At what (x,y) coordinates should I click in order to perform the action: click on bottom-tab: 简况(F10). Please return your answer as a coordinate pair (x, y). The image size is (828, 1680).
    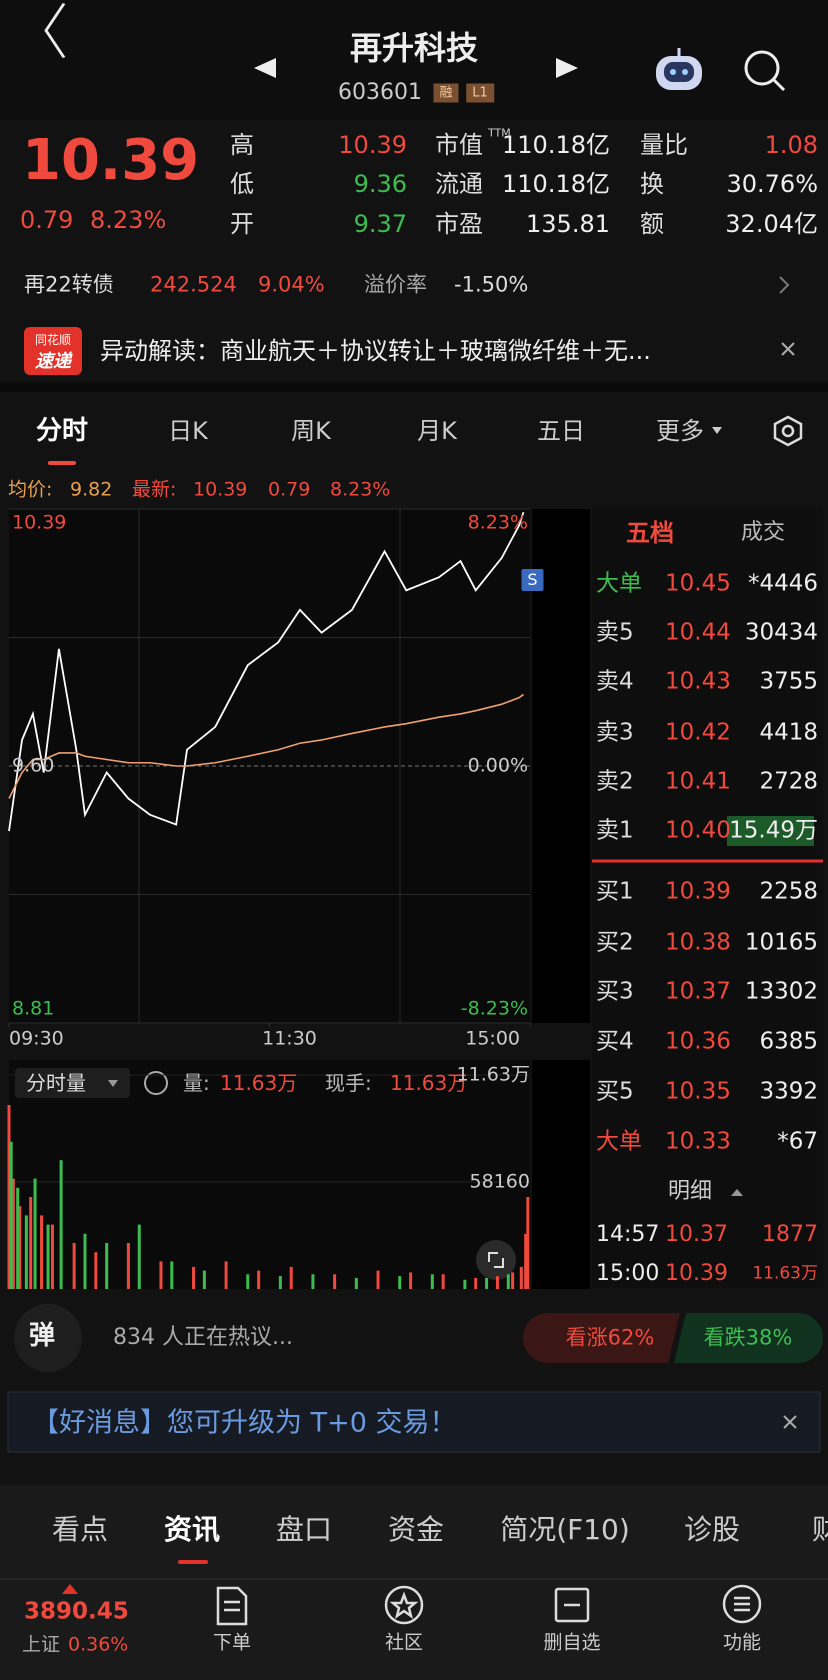
    Looking at the image, I should click on (565, 1529).